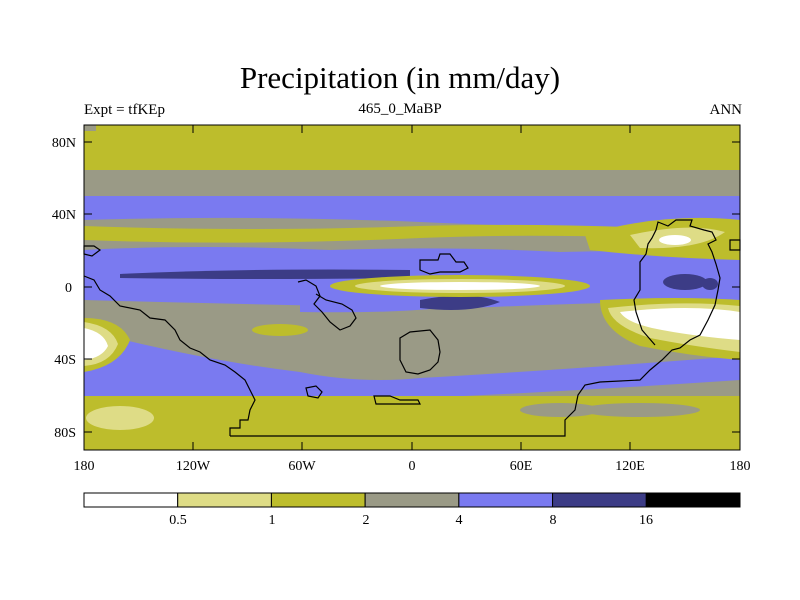 The width and height of the screenshot is (800, 600). I want to click on x-tick-label: 120E, so click(630, 466).